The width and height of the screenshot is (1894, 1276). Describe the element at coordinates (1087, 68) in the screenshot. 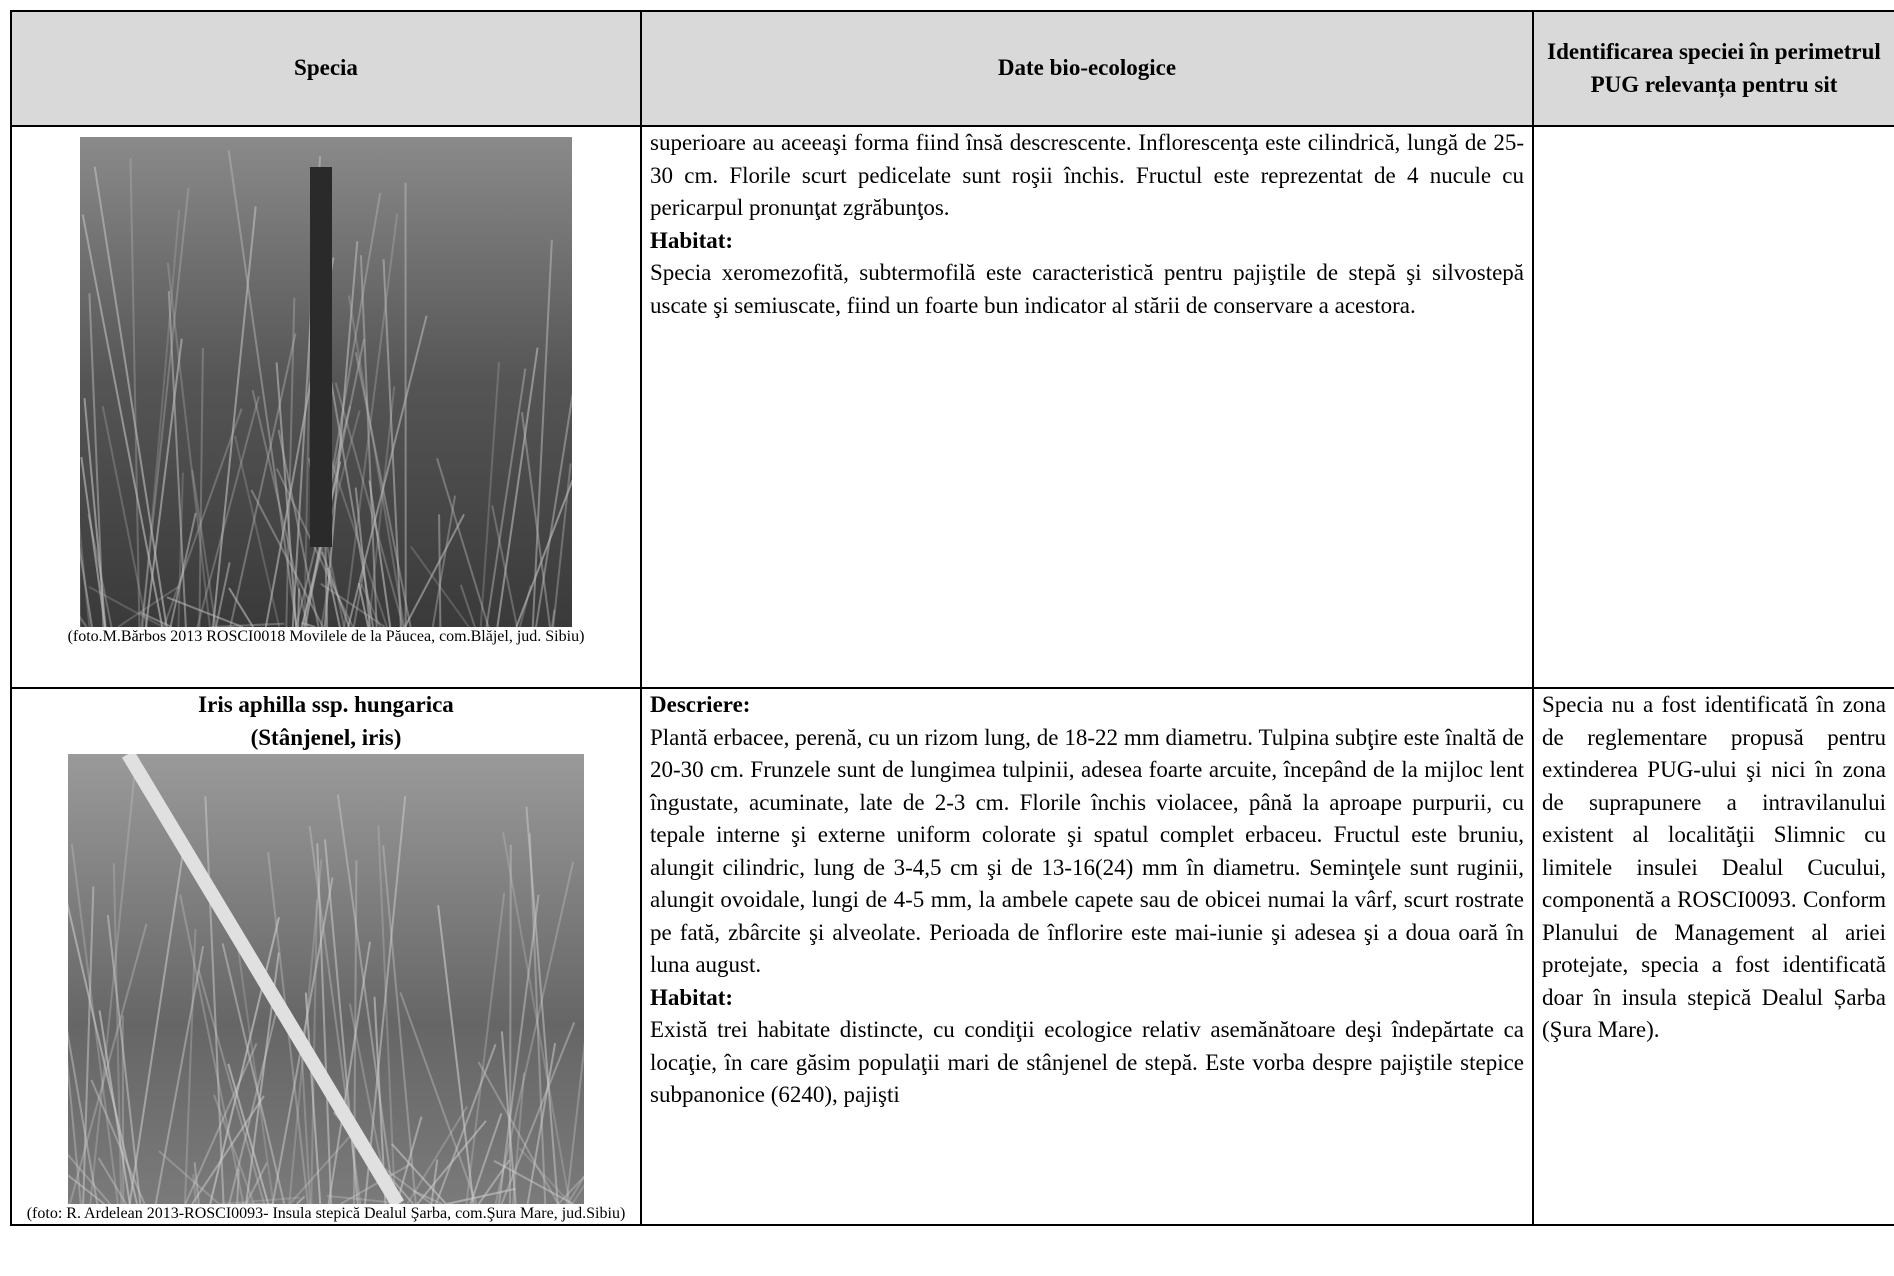

I see `header-cell: Date bio-ecologice` at that location.